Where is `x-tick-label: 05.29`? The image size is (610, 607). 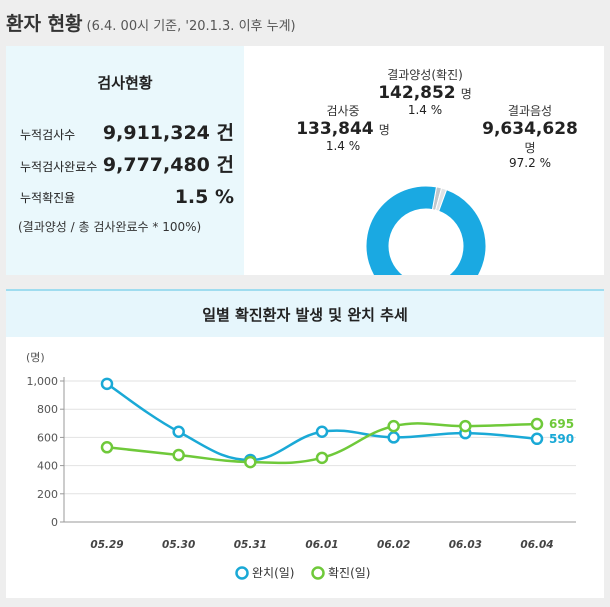 x-tick-label: 05.29 is located at coordinates (106, 545).